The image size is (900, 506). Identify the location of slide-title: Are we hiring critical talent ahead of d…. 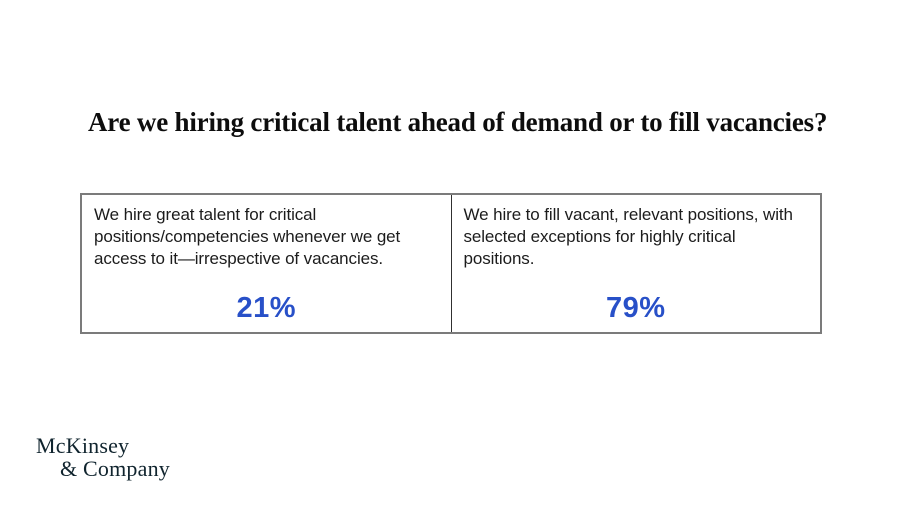
(458, 122).